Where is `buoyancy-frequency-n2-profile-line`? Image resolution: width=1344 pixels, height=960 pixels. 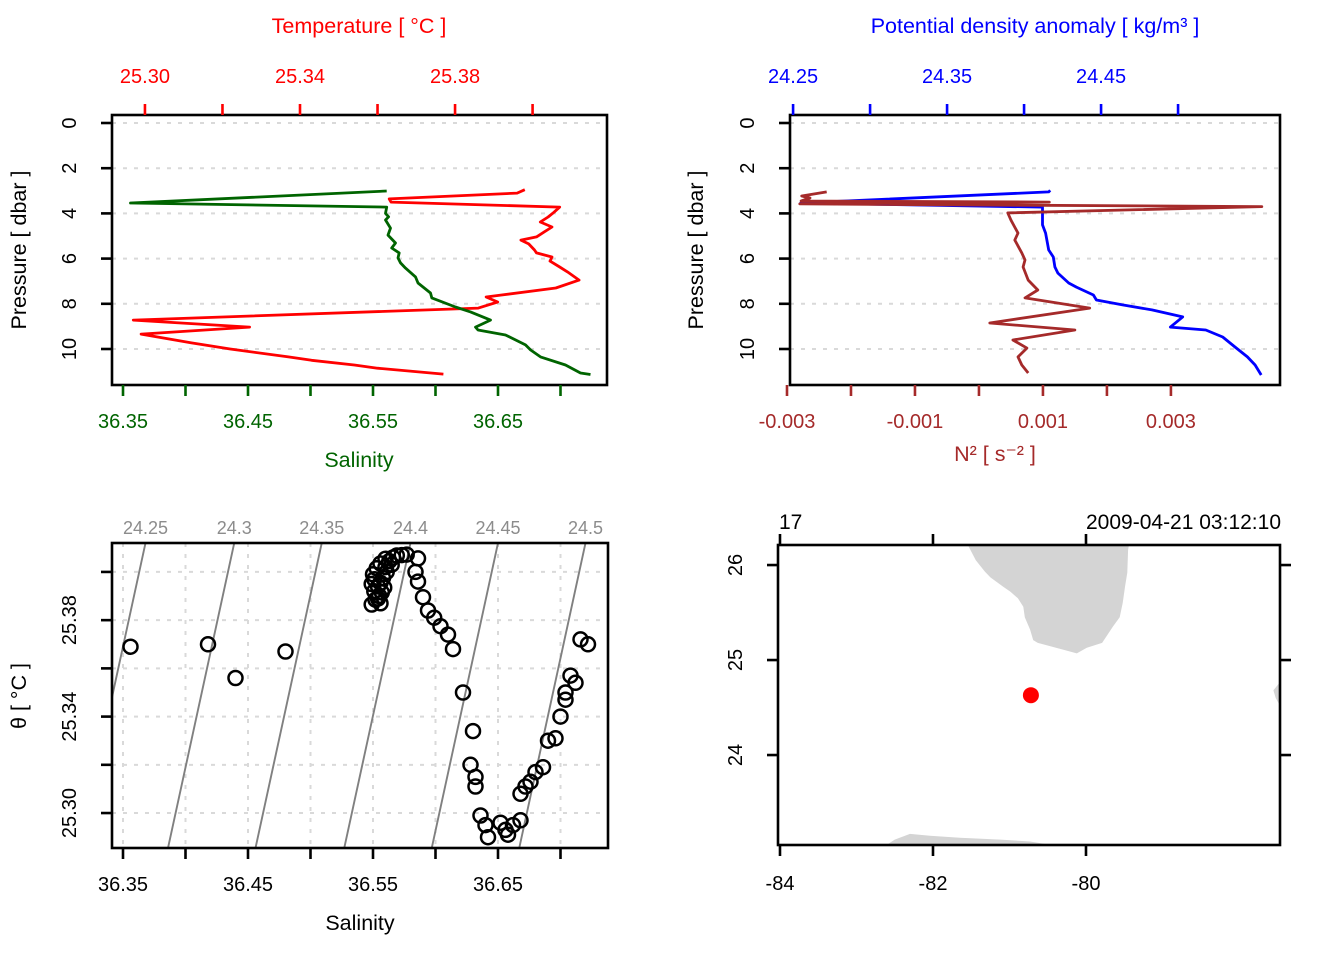
buoyancy-frequency-n2-profile-line is located at coordinates (1031, 282).